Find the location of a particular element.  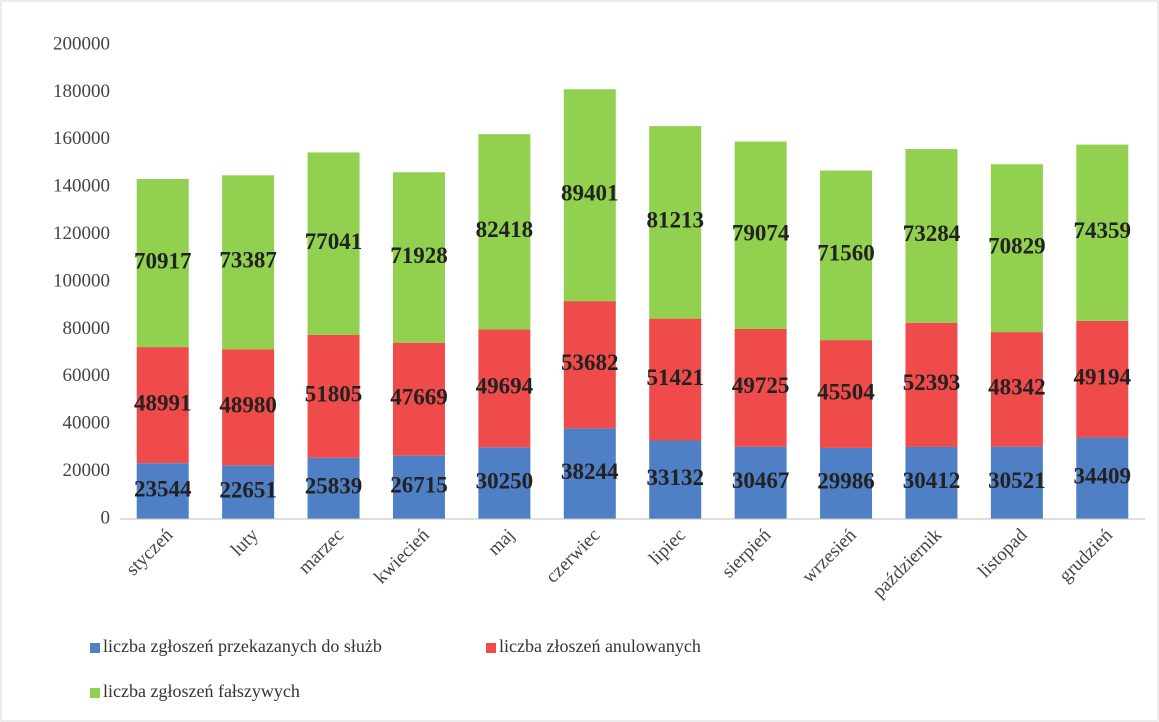

legend-label: liczba złoszeń anulowanych is located at coordinates (600, 646).